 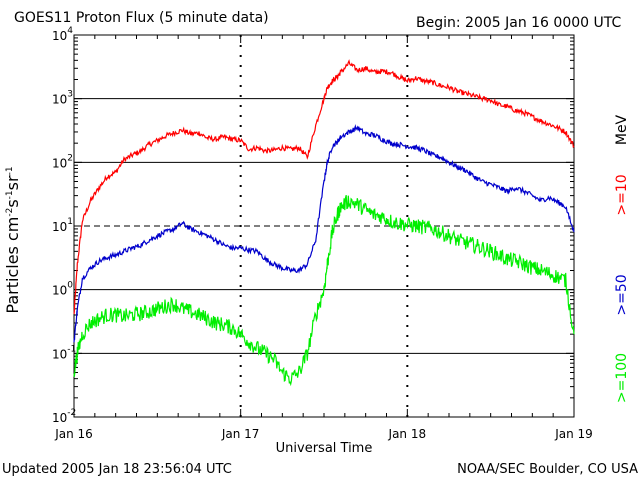 What do you see at coordinates (622, 258) in the screenshot?
I see `legend: MeV >=10 >=50 >=100` at bounding box center [622, 258].